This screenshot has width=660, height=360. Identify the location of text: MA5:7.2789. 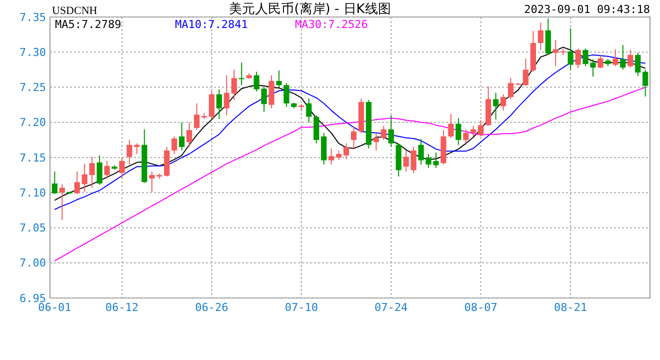
(88, 24).